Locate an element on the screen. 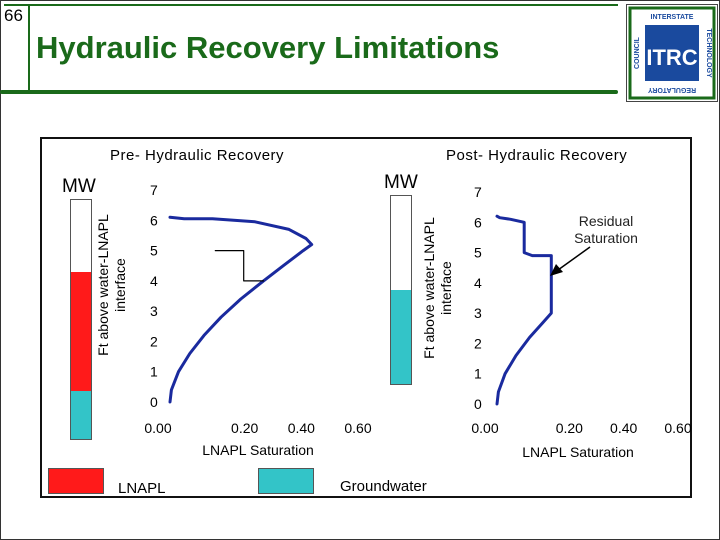 The width and height of the screenshot is (720, 540). pre-column-groundwater-segment is located at coordinates (81, 415).